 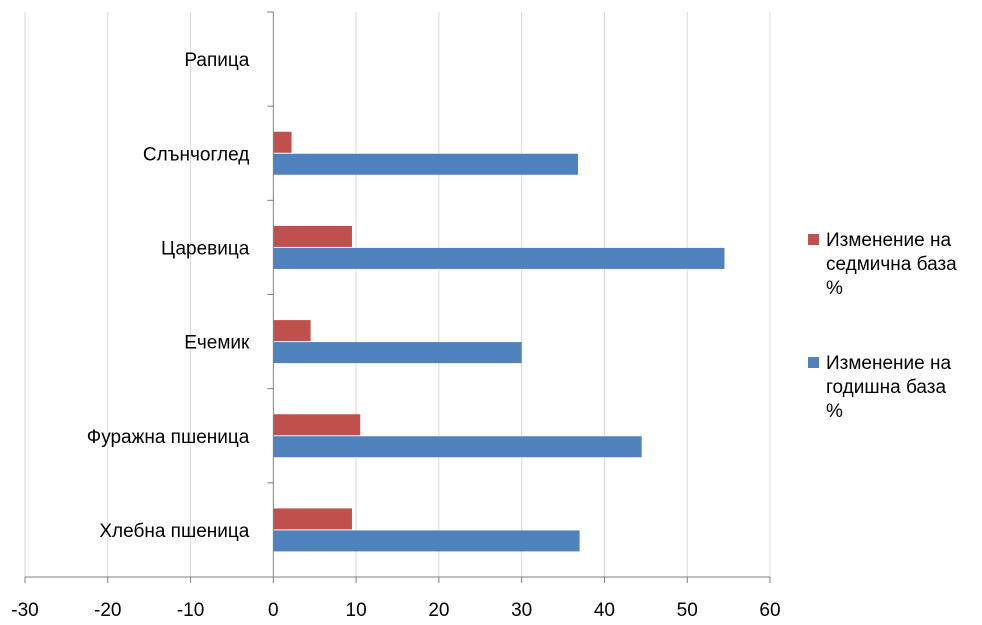 I want to click on category-label: Хлебна пшеница, so click(x=174, y=531).